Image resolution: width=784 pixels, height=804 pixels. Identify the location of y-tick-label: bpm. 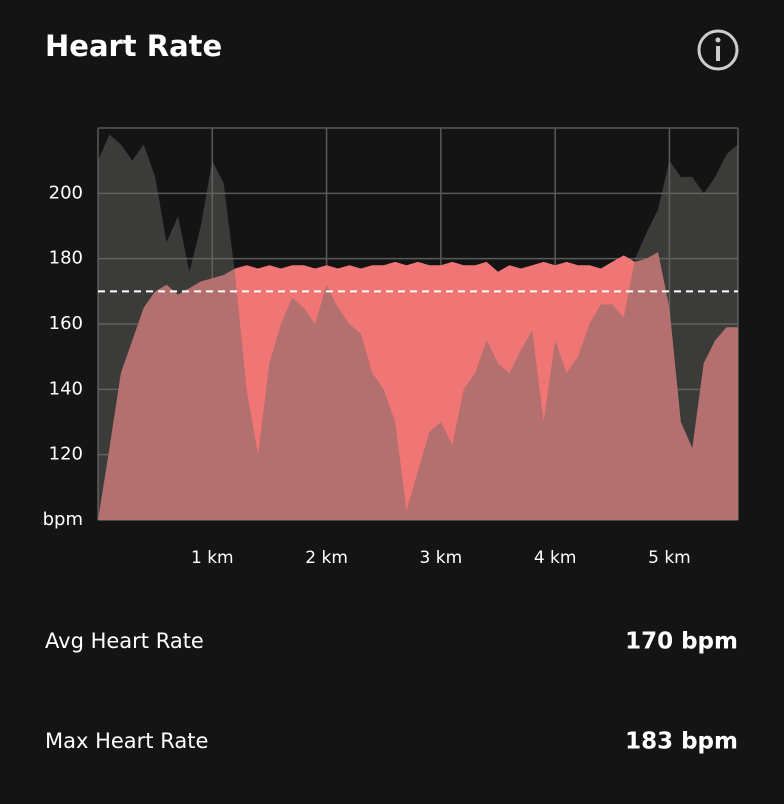
(63, 519).